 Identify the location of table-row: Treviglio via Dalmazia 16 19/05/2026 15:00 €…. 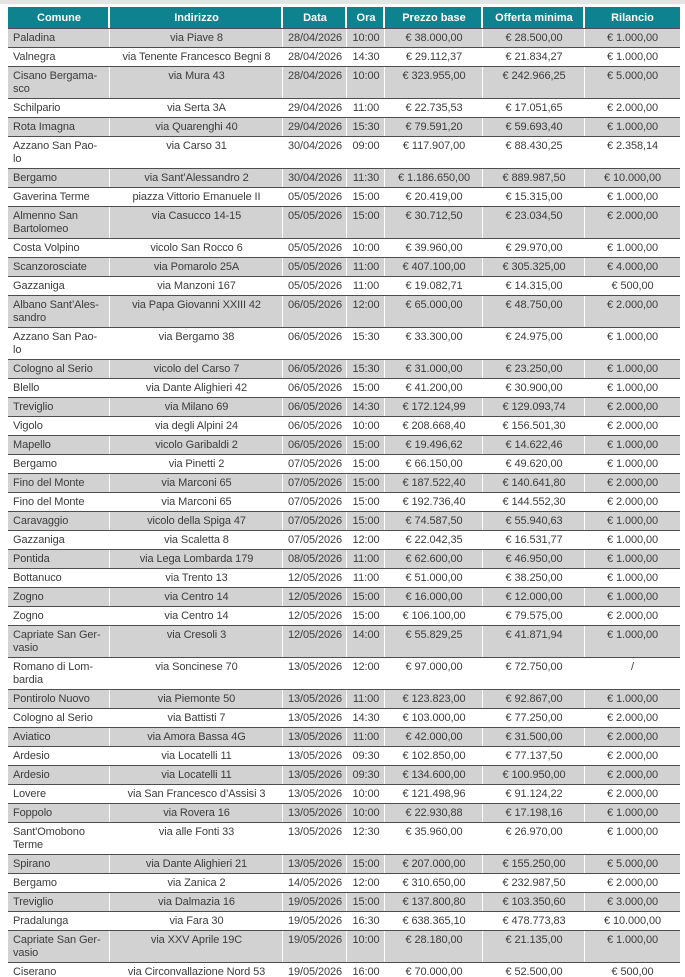
(344, 902).